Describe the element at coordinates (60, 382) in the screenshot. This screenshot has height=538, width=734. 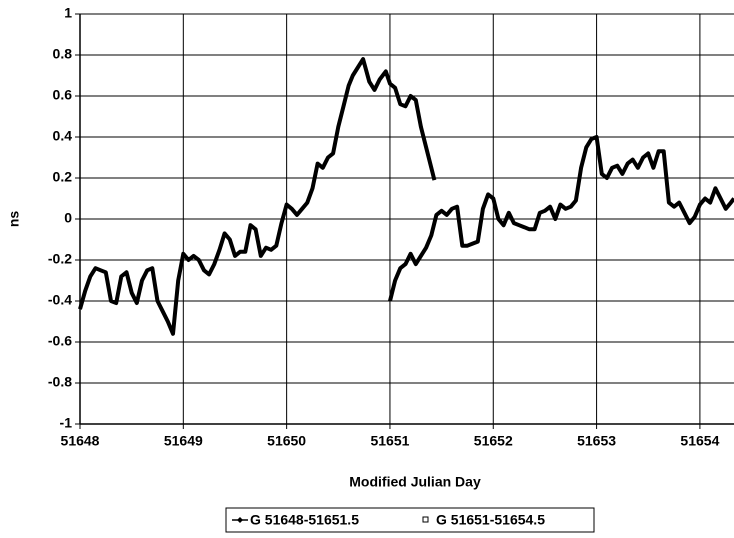
I see `y-tick-label: -0.8` at that location.